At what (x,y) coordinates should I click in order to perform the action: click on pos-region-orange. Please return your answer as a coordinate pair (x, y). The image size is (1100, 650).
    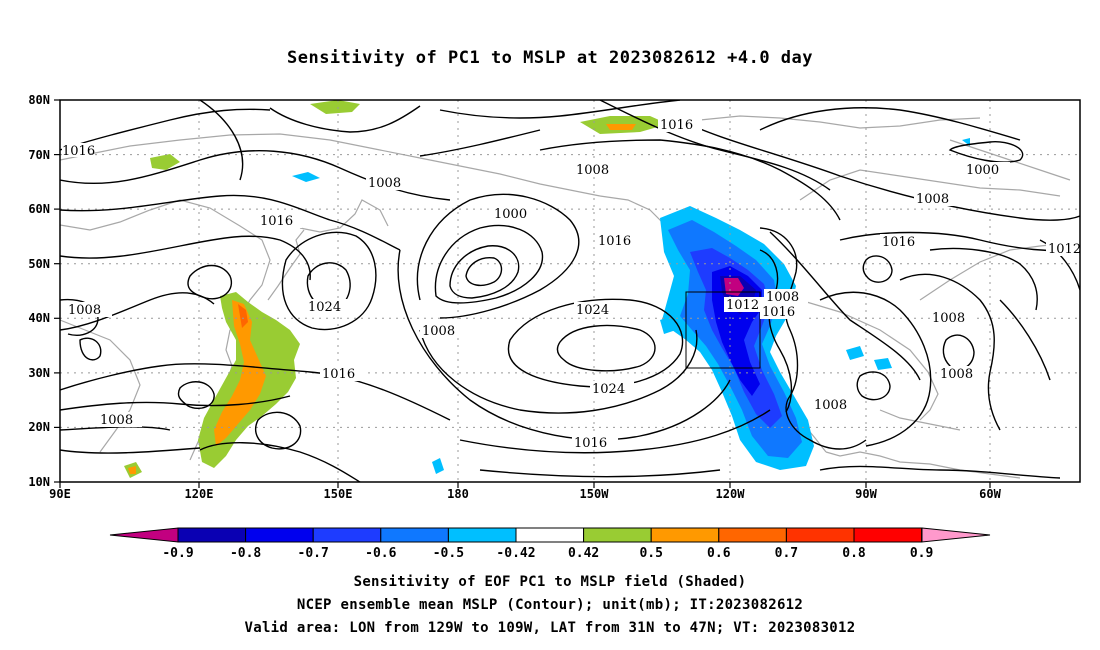
    Looking at the image, I should click on (240, 373).